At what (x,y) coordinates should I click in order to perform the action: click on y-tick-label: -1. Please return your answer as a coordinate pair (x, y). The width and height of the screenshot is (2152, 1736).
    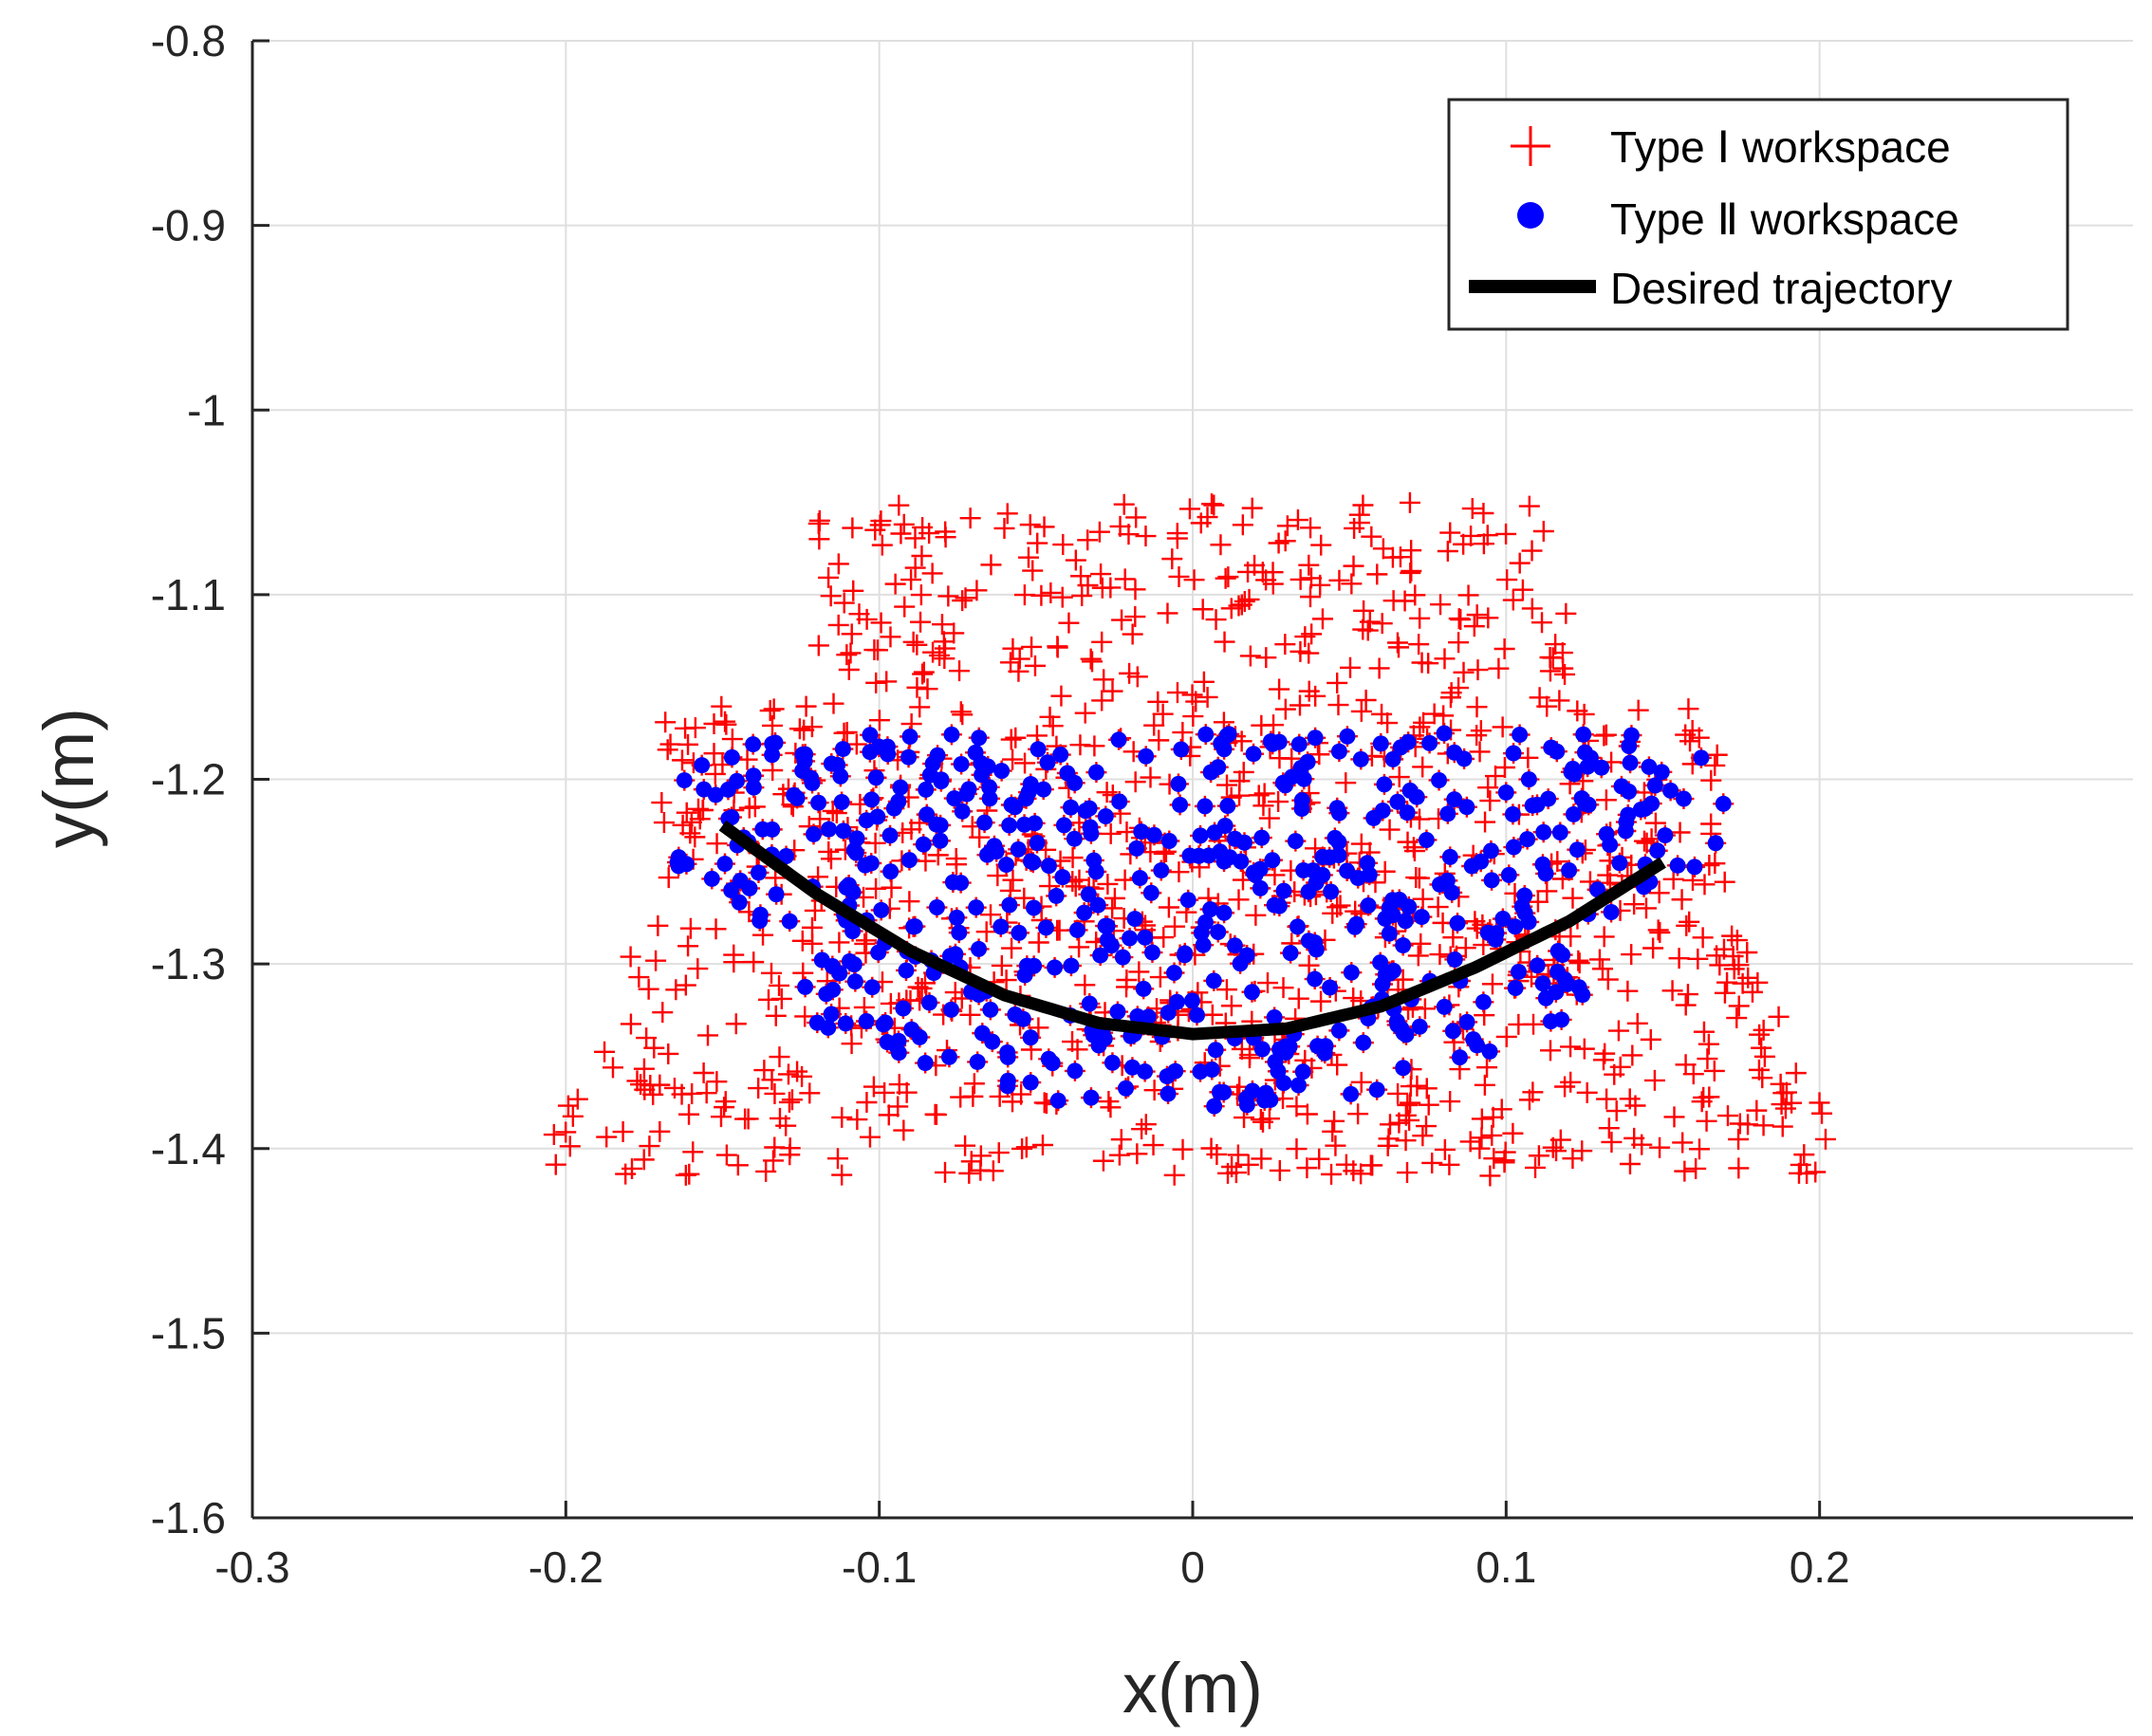
    Looking at the image, I should click on (206, 409).